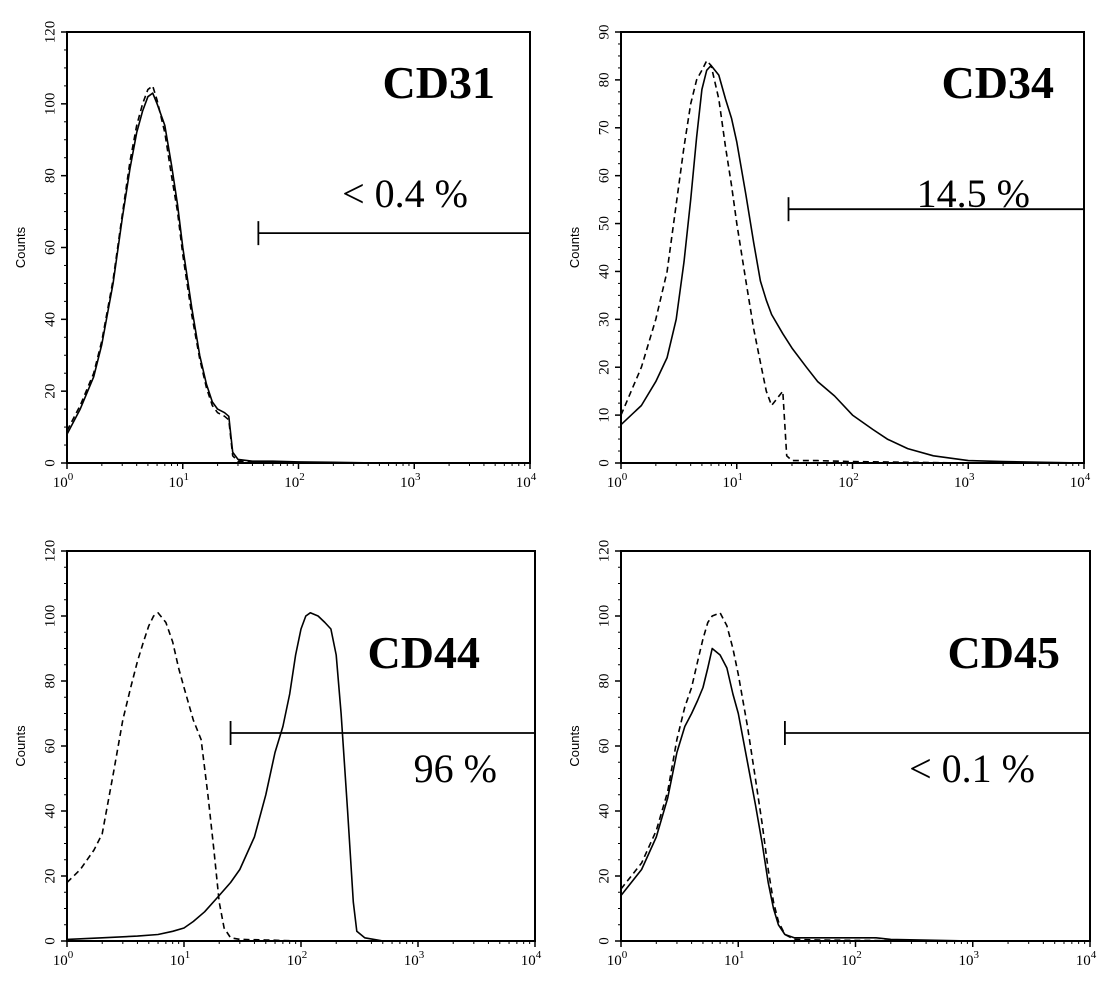 Image resolution: width=1109 pixels, height=989 pixels. Describe the element at coordinates (424, 652) in the screenshot. I see `marker-label: CD44` at that location.